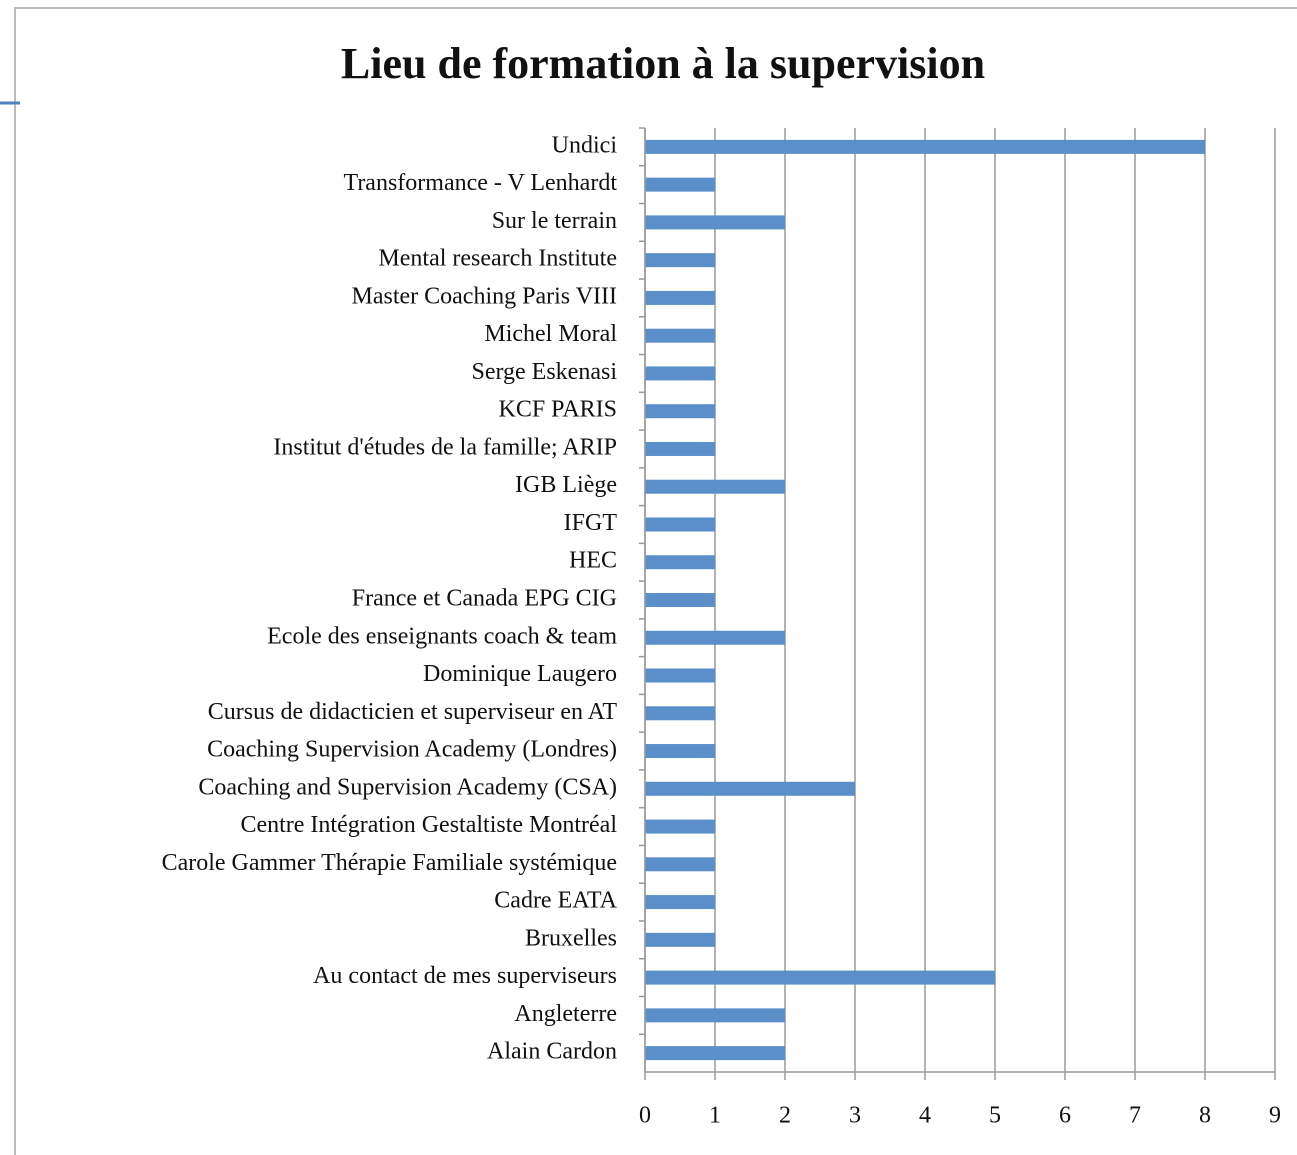 The width and height of the screenshot is (1297, 1155). Describe the element at coordinates (412, 750) in the screenshot. I see `y-tick-label: Coaching Supervision Academy (Londres)` at that location.